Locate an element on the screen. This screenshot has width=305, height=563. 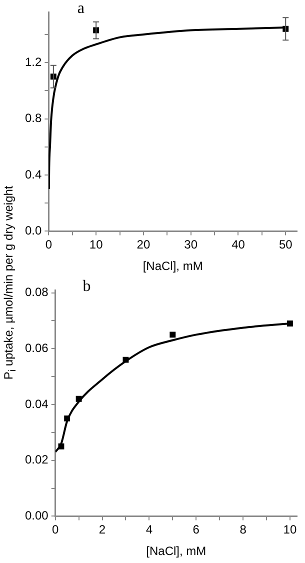
y-tick-label: 0.0 is located at coordinates (33, 231).